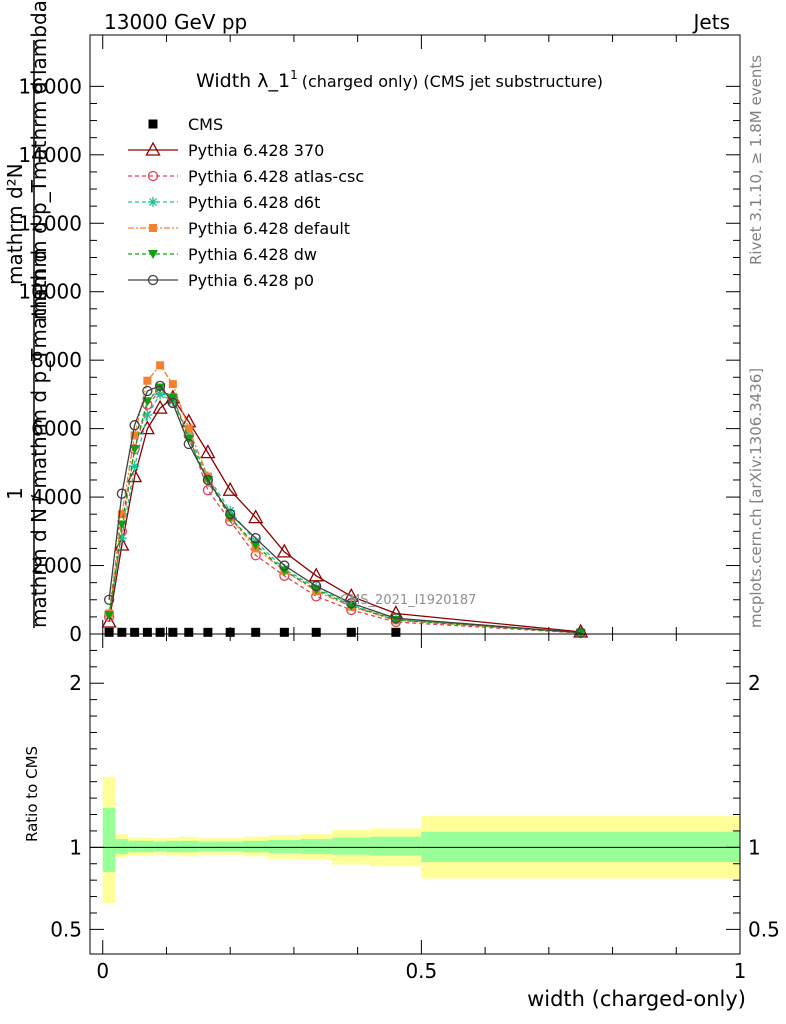 The width and height of the screenshot is (786, 1024). What do you see at coordinates (756, 160) in the screenshot?
I see `rivet-label: Rivet 3.1.10, ≥ 1.8M events` at bounding box center [756, 160].